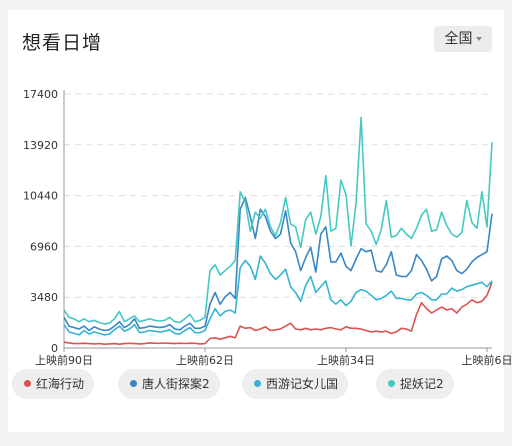 This screenshot has width=512, height=446. I want to click on y-tick-label: 3480, so click(44, 297).